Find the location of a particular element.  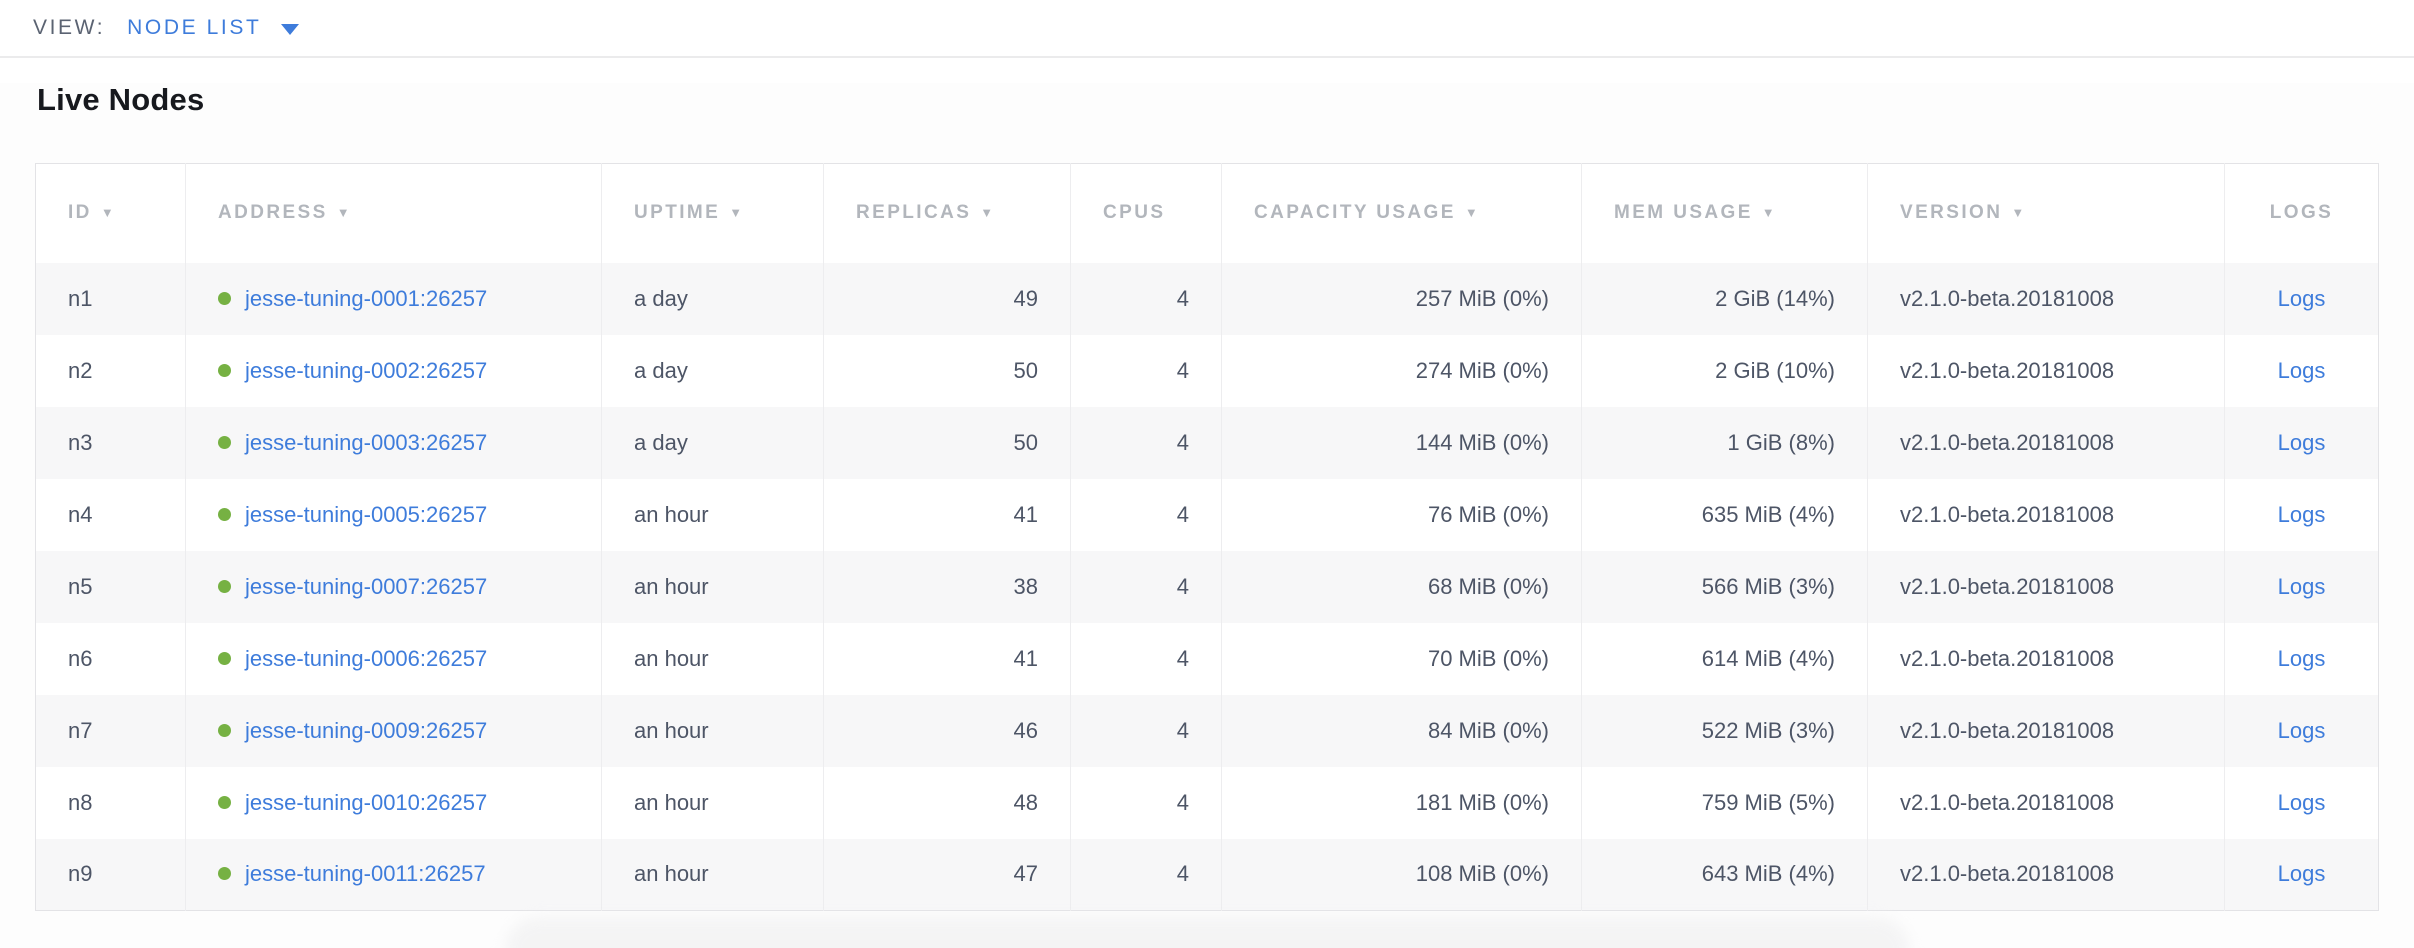

node-address-link: jesse-tuning-0011:26257 is located at coordinates (365, 874).